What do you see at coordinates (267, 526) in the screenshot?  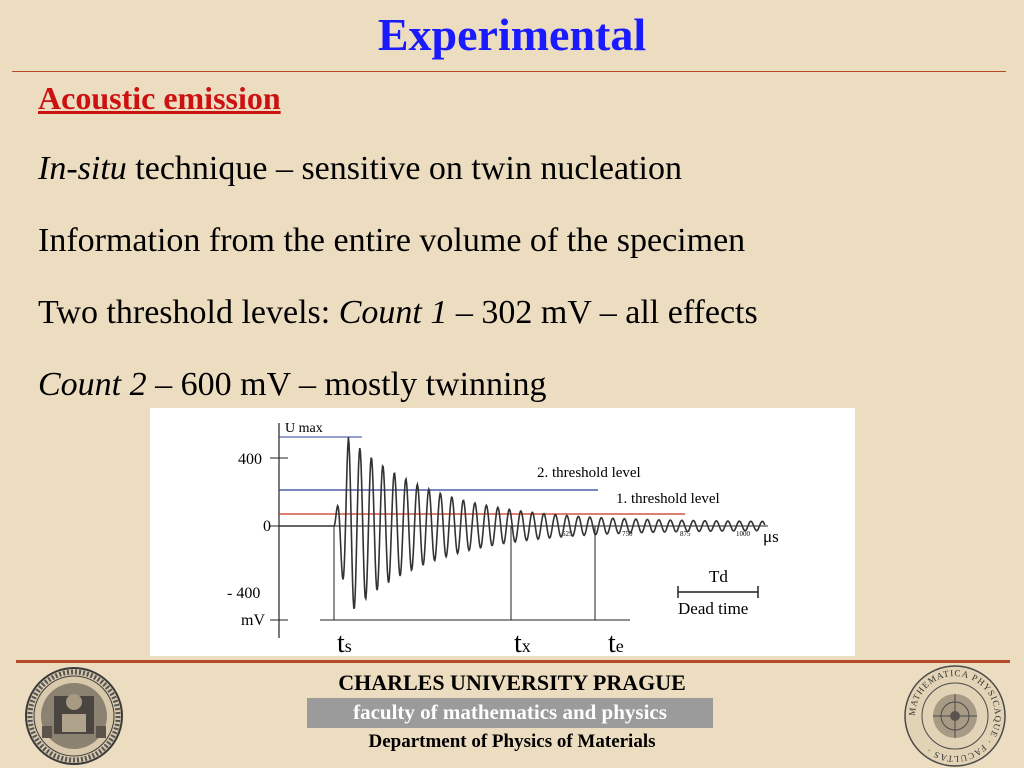 I see `y-tick-0: 0` at bounding box center [267, 526].